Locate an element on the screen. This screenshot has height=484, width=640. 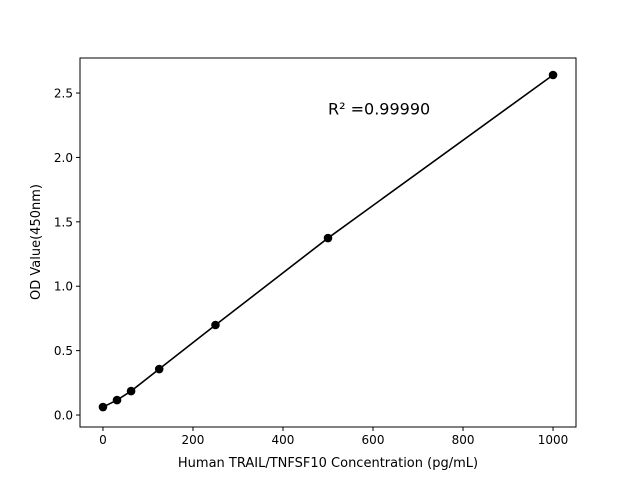
annotation-r-squared: R² =0.99990 is located at coordinates (379, 108).